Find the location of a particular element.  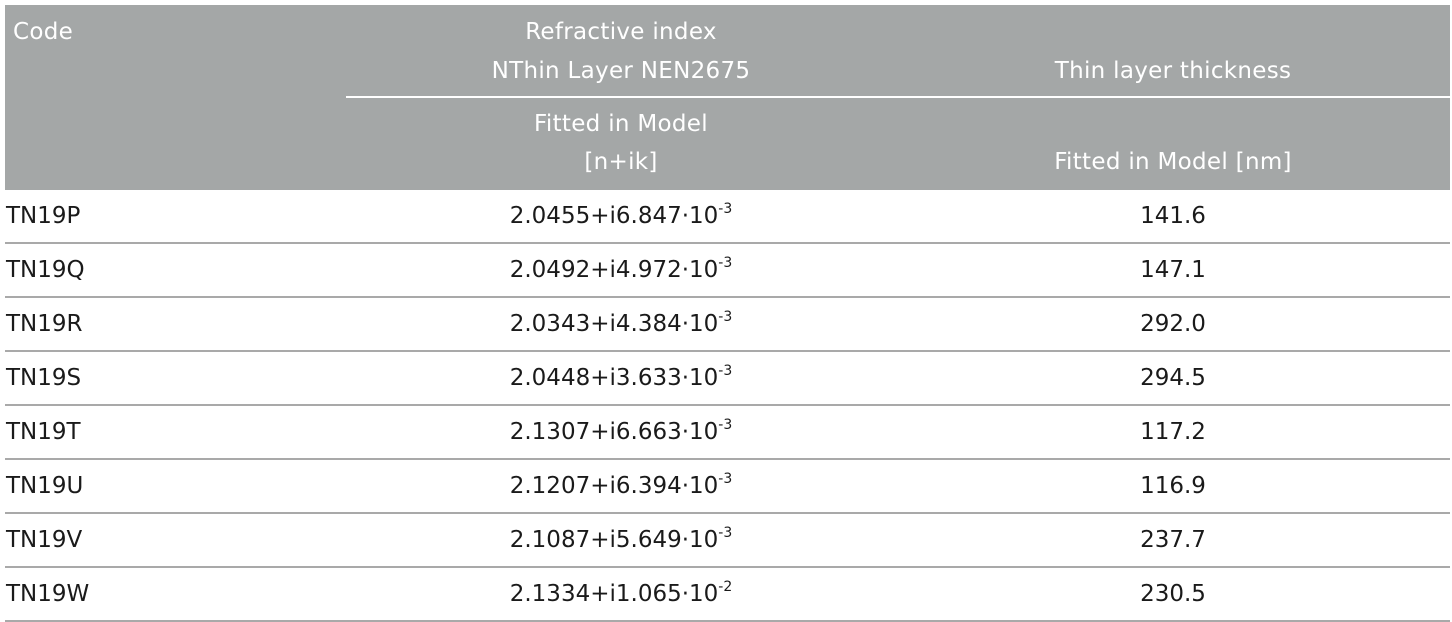

table-row: TN19U 2.1207+i6.394·10-3 116.9 is located at coordinates (727, 487).